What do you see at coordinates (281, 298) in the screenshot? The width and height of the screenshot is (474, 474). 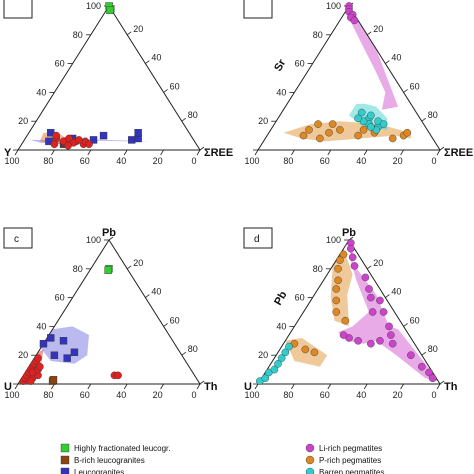 I see `axis-label-left: Pb` at bounding box center [281, 298].